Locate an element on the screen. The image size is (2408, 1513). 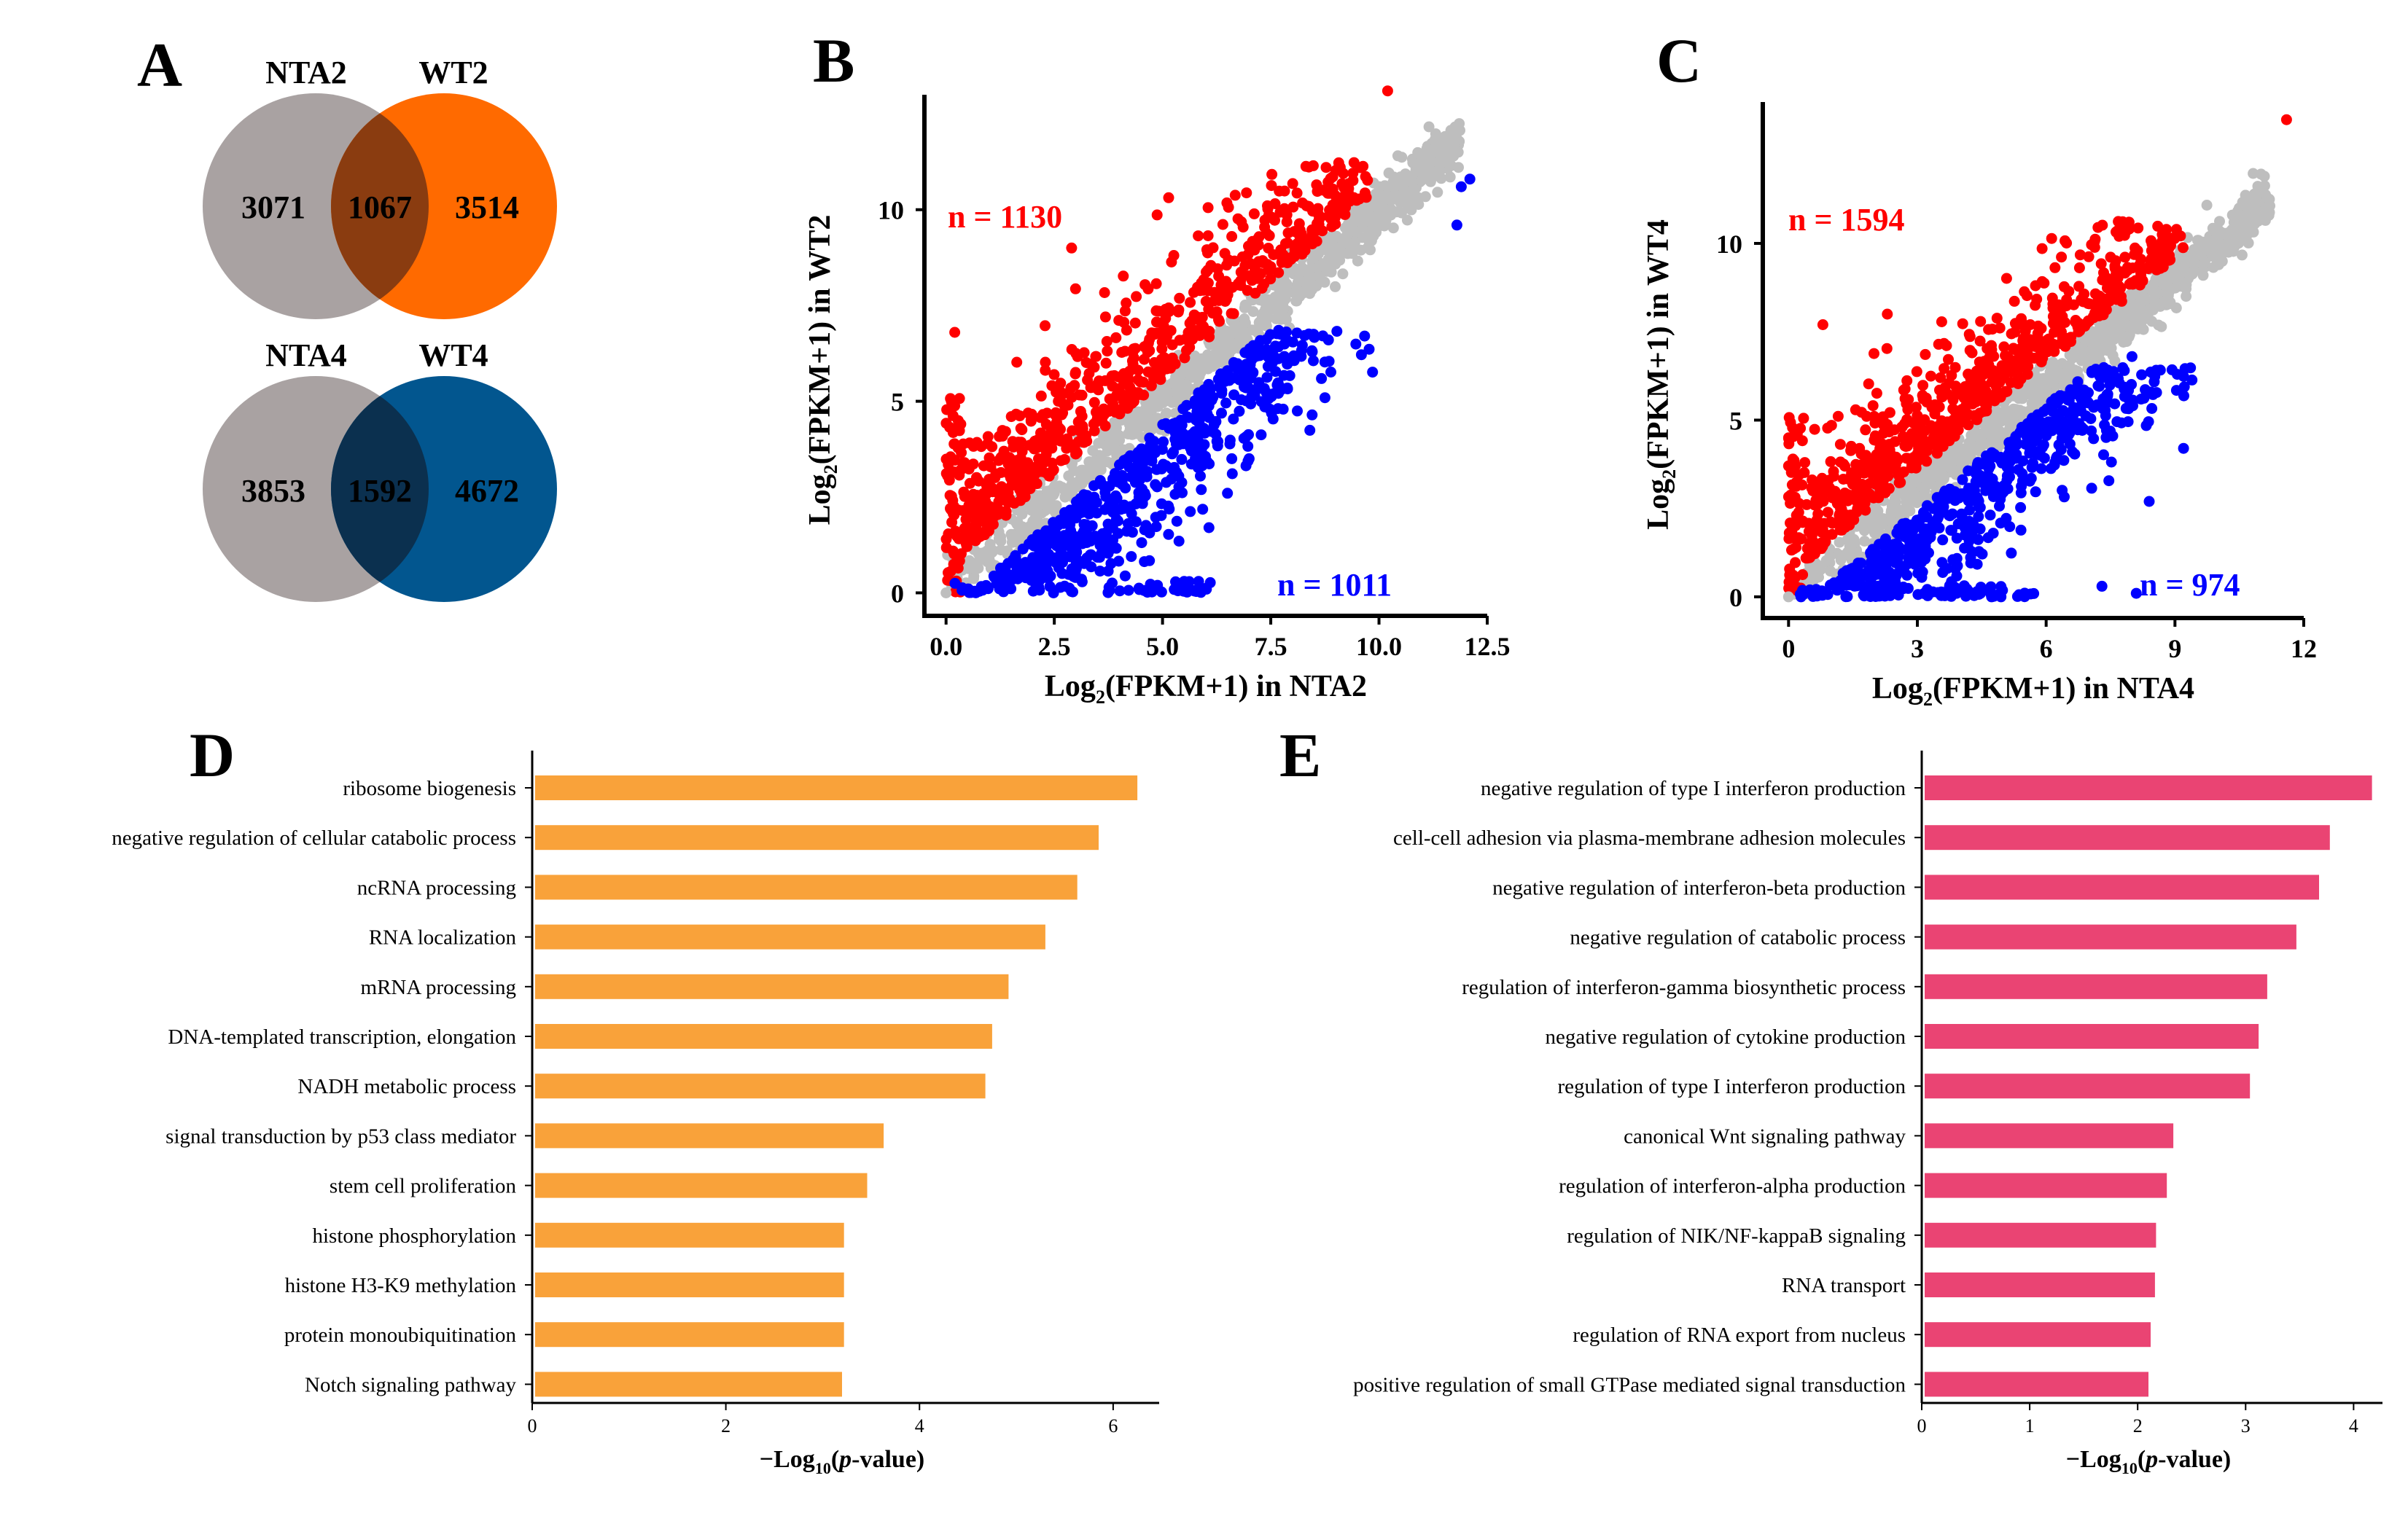
bars-e-category-label: regulation of RNA export from nucleus is located at coordinates (1740, 1335).